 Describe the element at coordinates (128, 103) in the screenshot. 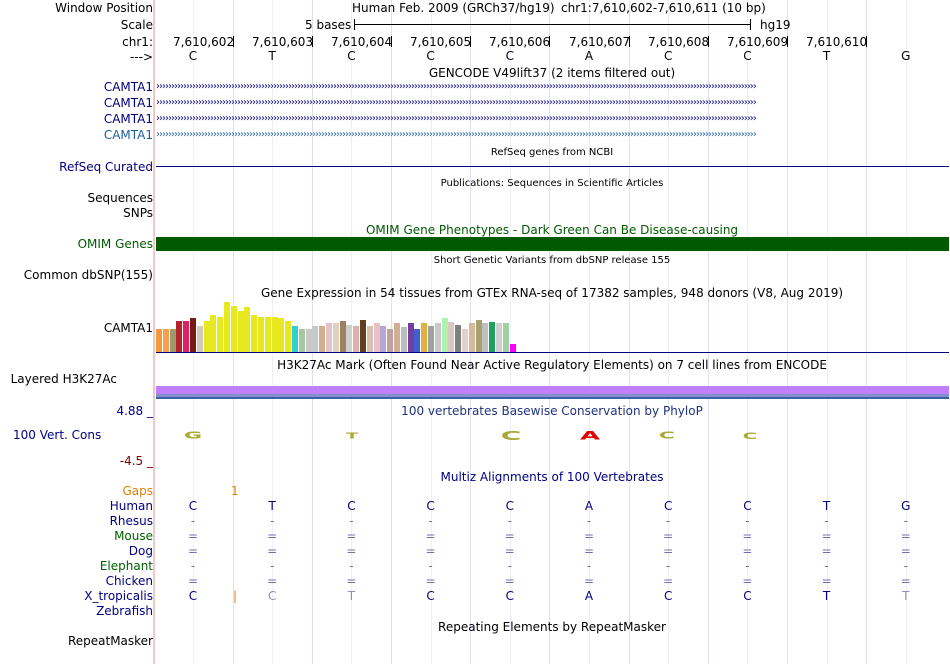

I see `gencode-track-label-2: CAMTA1` at that location.